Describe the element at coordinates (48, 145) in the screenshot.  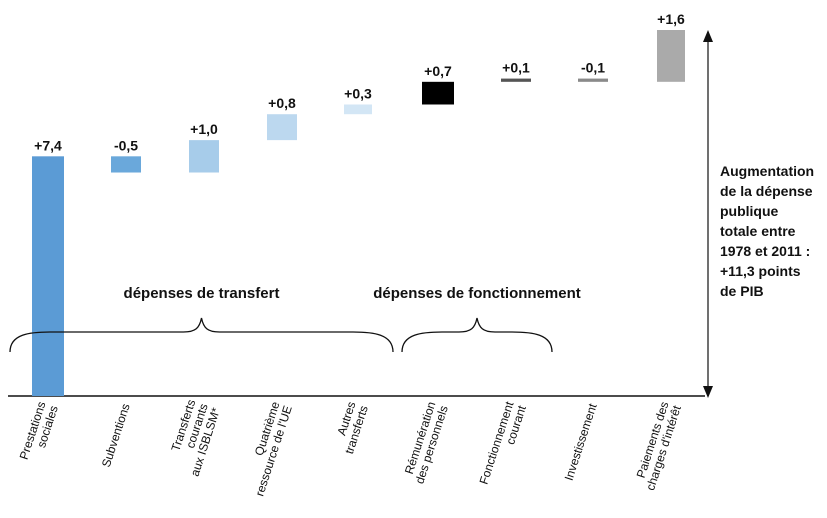
I see `data-label: +7,4` at that location.